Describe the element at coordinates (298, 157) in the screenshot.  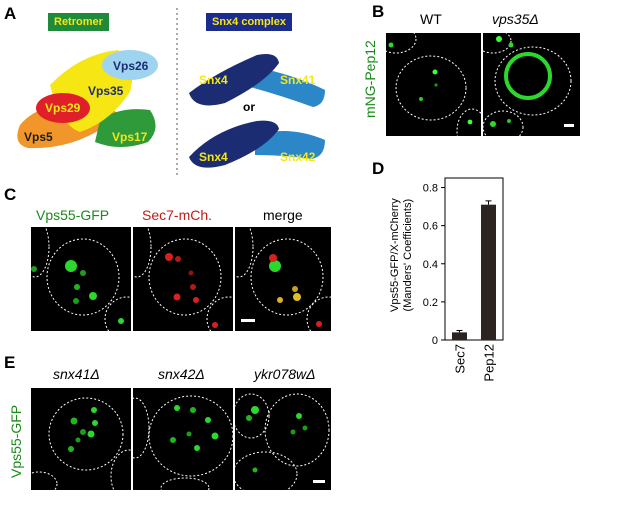
I see `snx42-label: Snx42` at that location.